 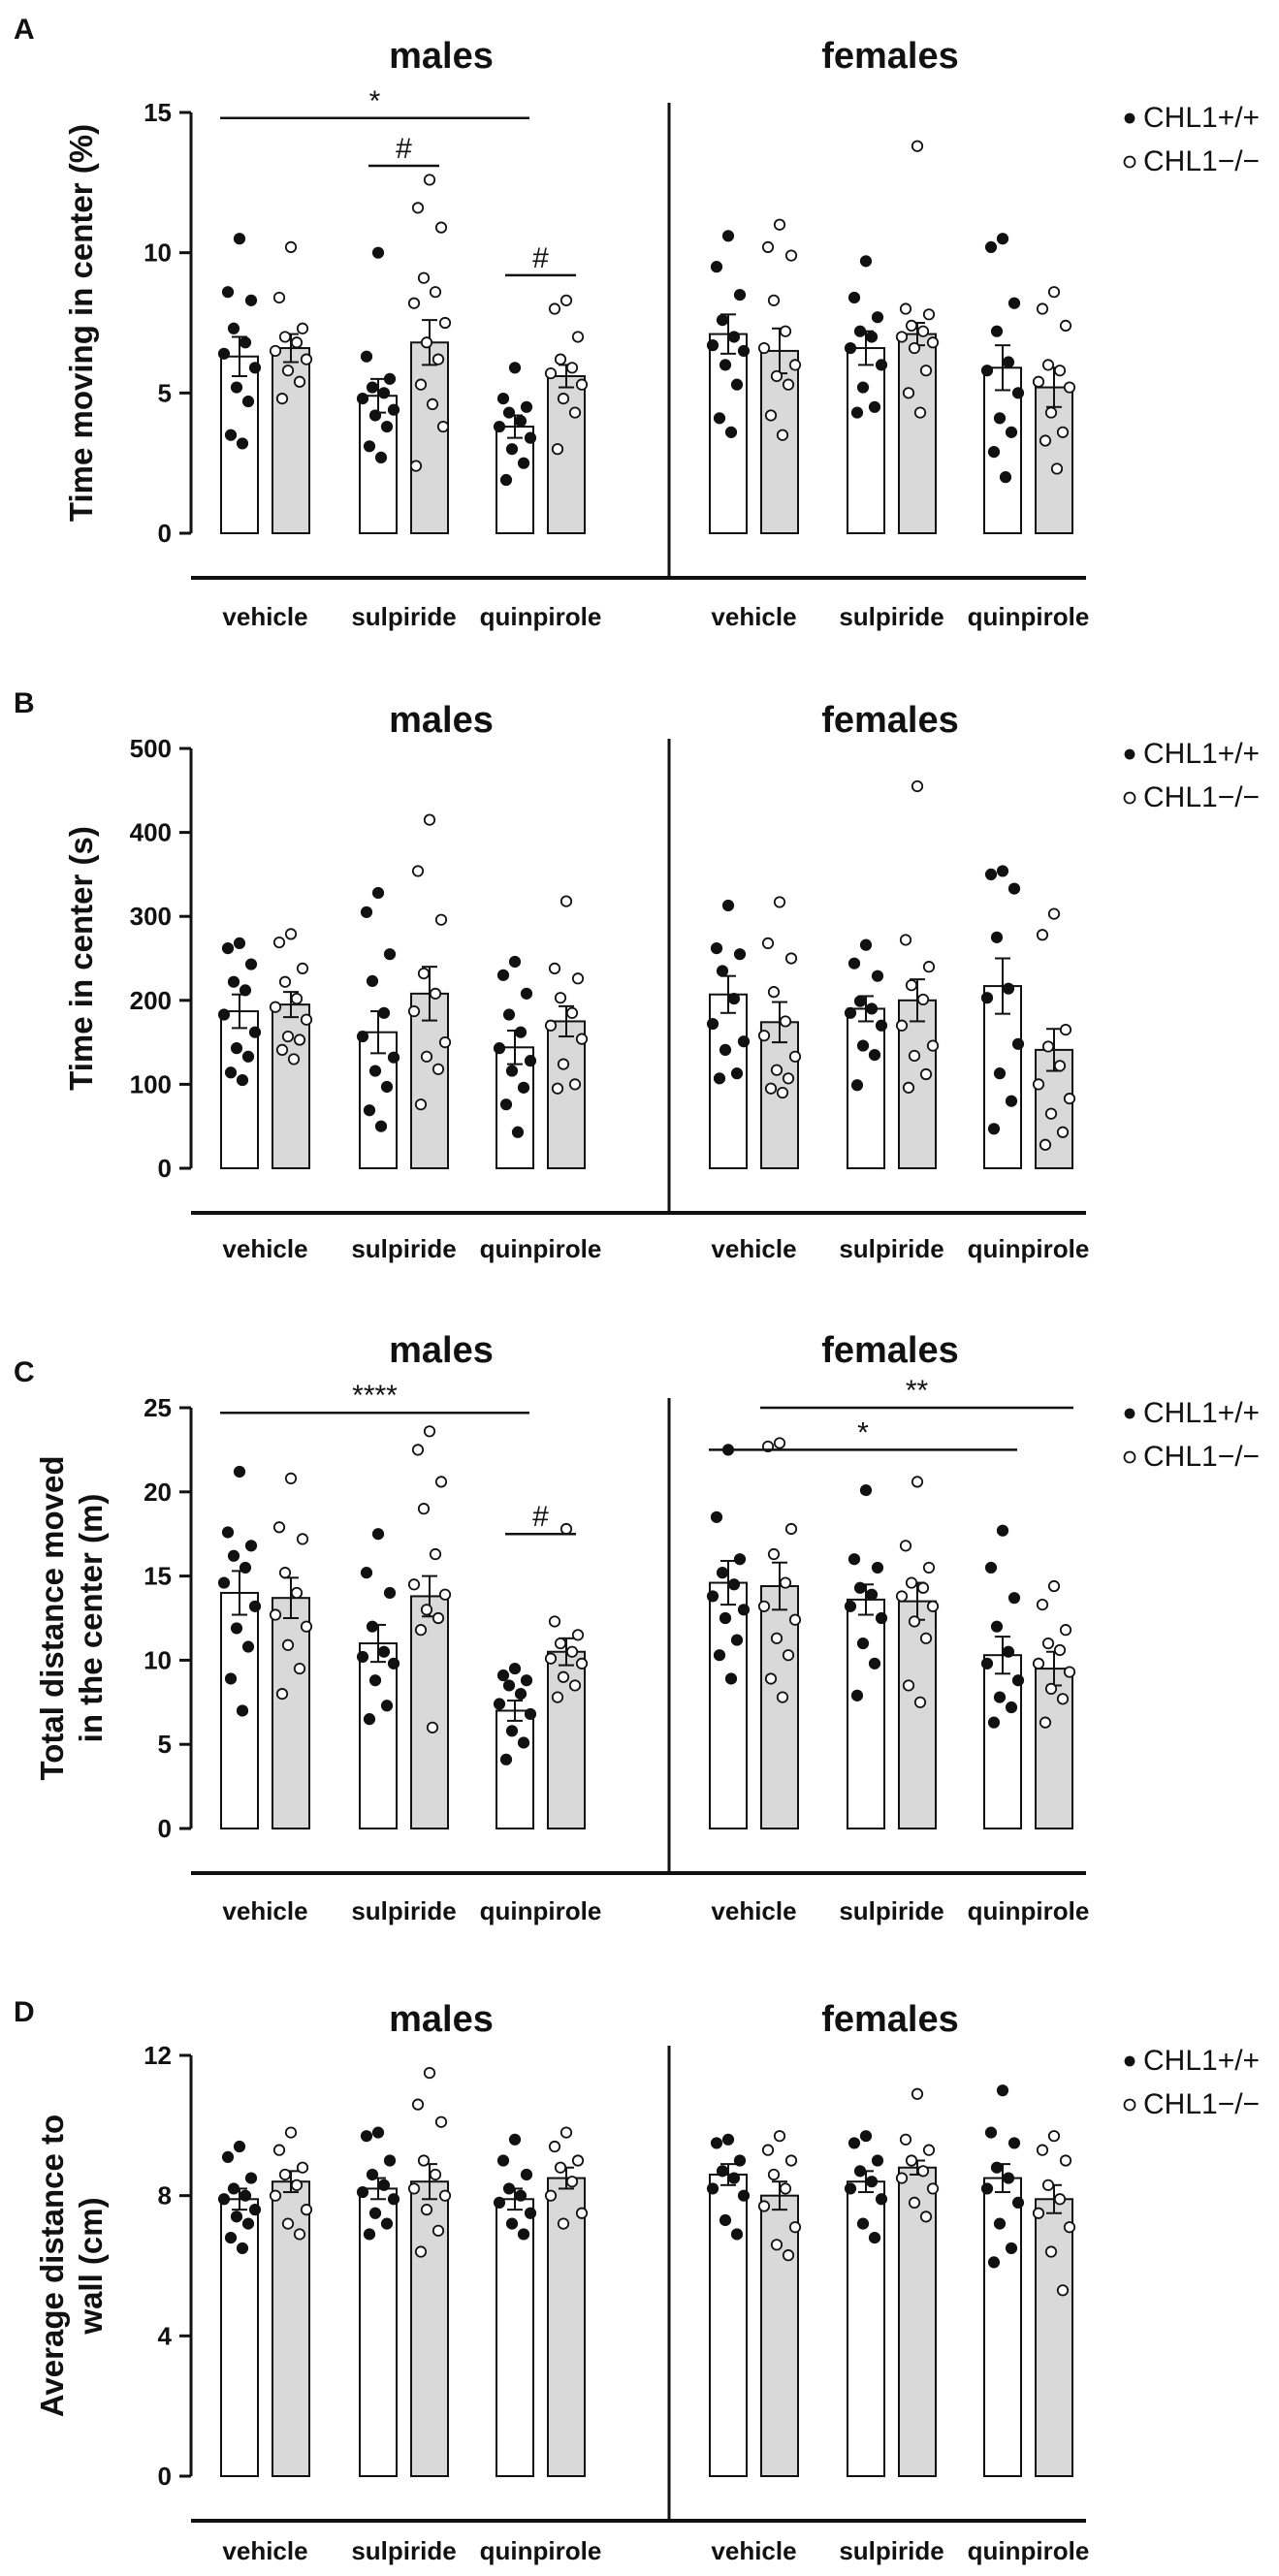 I want to click on significance-label: ****, so click(x=375, y=1396).